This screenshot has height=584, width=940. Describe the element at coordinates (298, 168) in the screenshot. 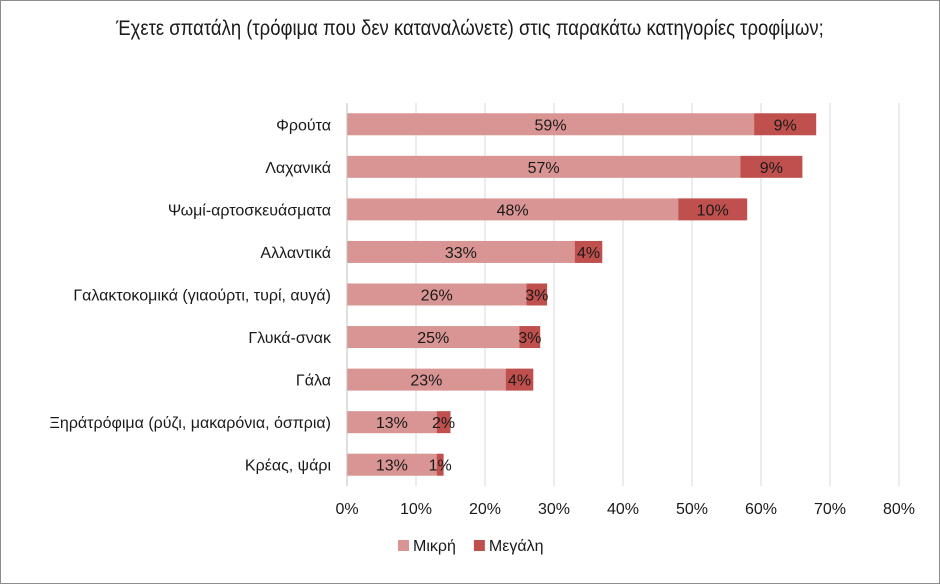

I see `category-label: Λαχανικά` at that location.